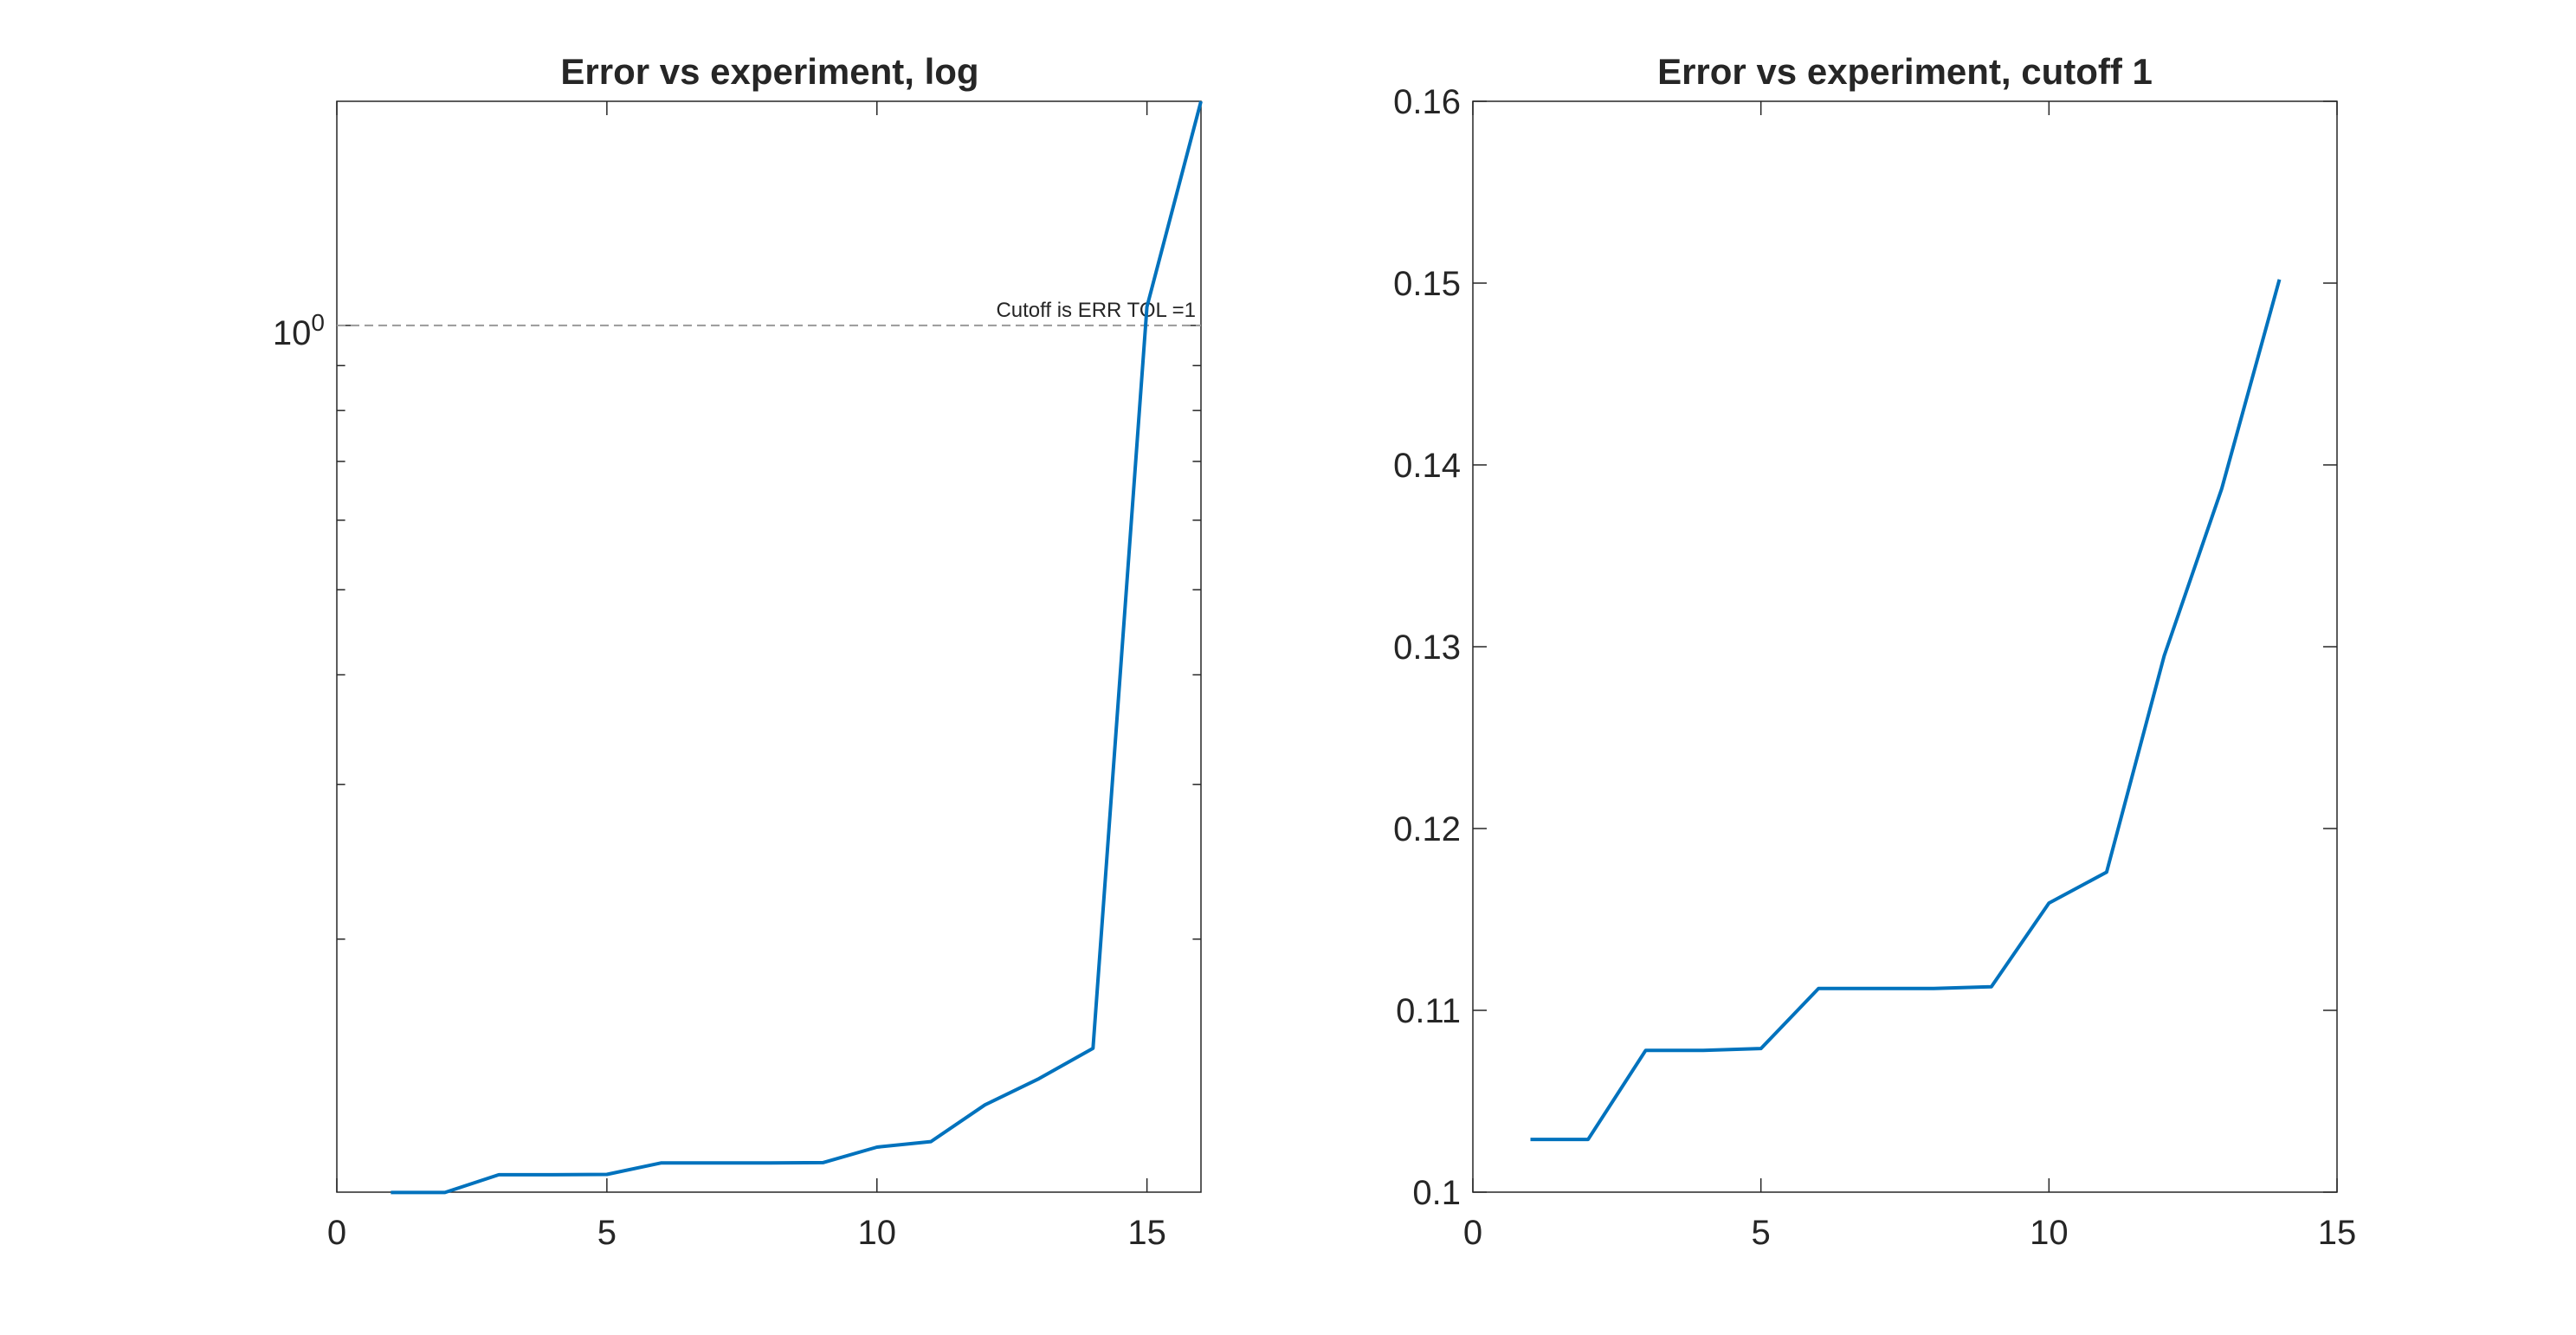 The image size is (2576, 1335). What do you see at coordinates (877, 1233) in the screenshot?
I see `log-x-tick-label-10: 10` at bounding box center [877, 1233].